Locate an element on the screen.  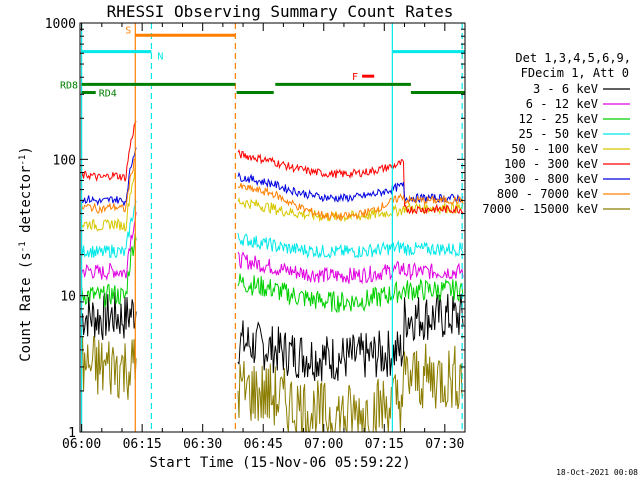
flag-label-4: F is located at coordinates (355, 77).